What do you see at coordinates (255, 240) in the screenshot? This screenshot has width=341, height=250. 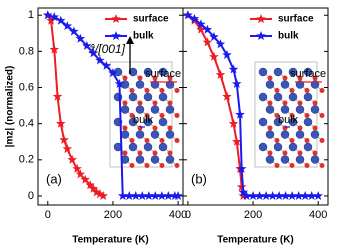 I see `x-axis-label: Temperature (K)` at bounding box center [255, 240].